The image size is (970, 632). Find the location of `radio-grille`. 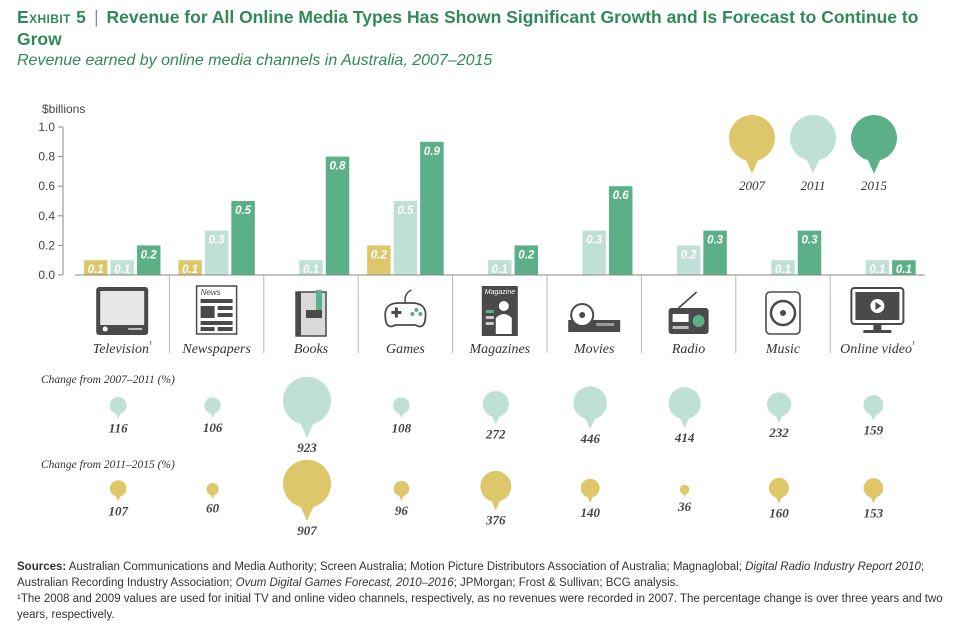

radio-grille is located at coordinates (680, 327).